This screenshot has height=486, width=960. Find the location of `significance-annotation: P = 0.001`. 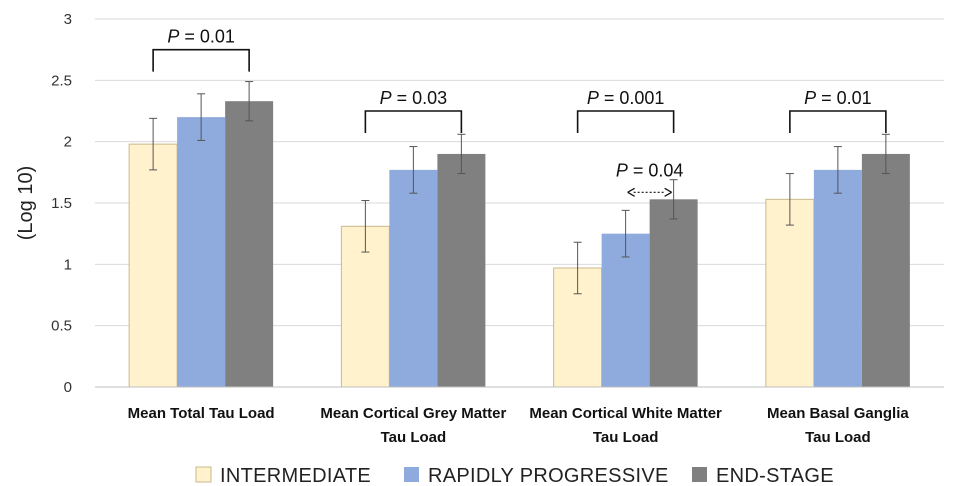

significance-annotation: P = 0.001 is located at coordinates (625, 110).